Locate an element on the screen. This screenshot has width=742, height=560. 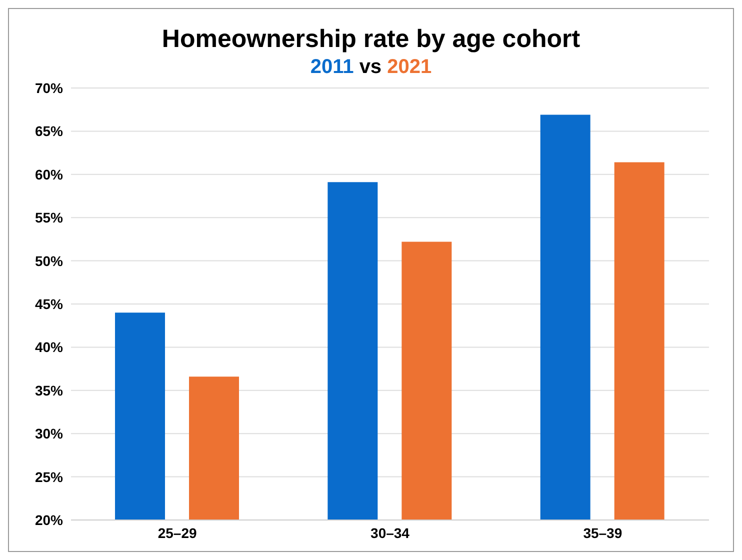
y-tick-label: 20% is located at coordinates (49, 520).